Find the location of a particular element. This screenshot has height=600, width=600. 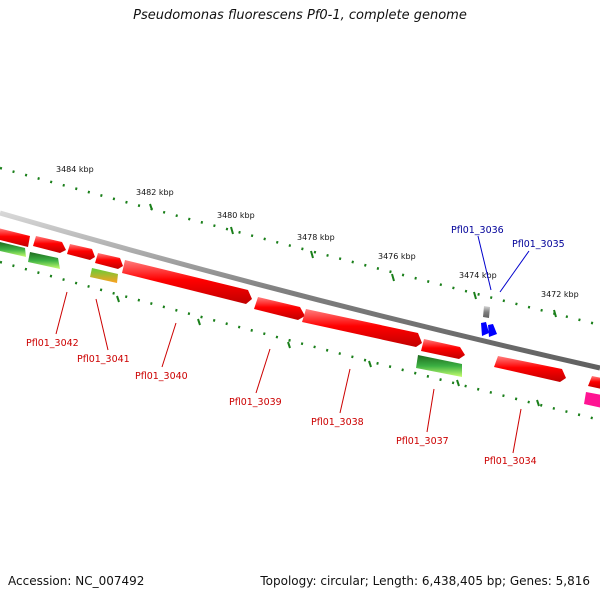

gene-label: Pfl01_3042 is located at coordinates (52, 343).